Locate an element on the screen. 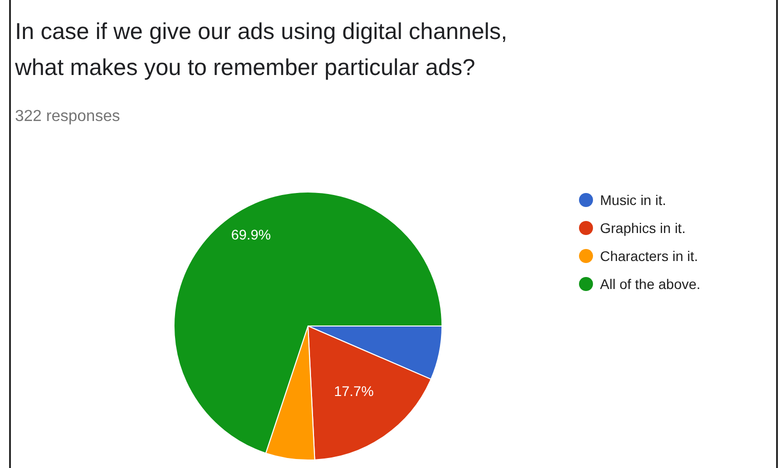 This screenshot has width=781, height=468. legend-label: Characters in it. is located at coordinates (649, 256).